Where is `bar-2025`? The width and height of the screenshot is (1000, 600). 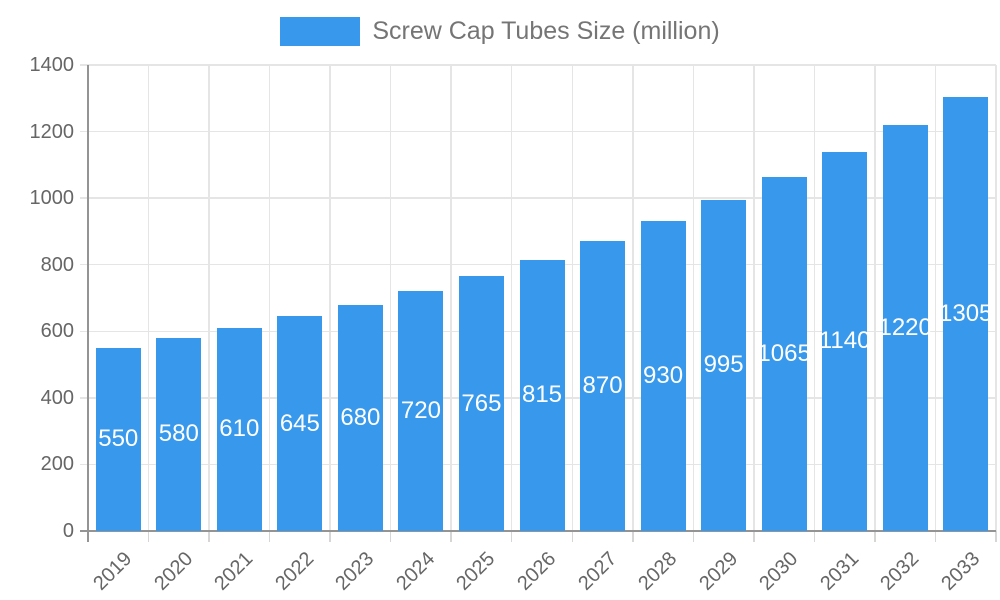
bar-2025 is located at coordinates (481, 403).